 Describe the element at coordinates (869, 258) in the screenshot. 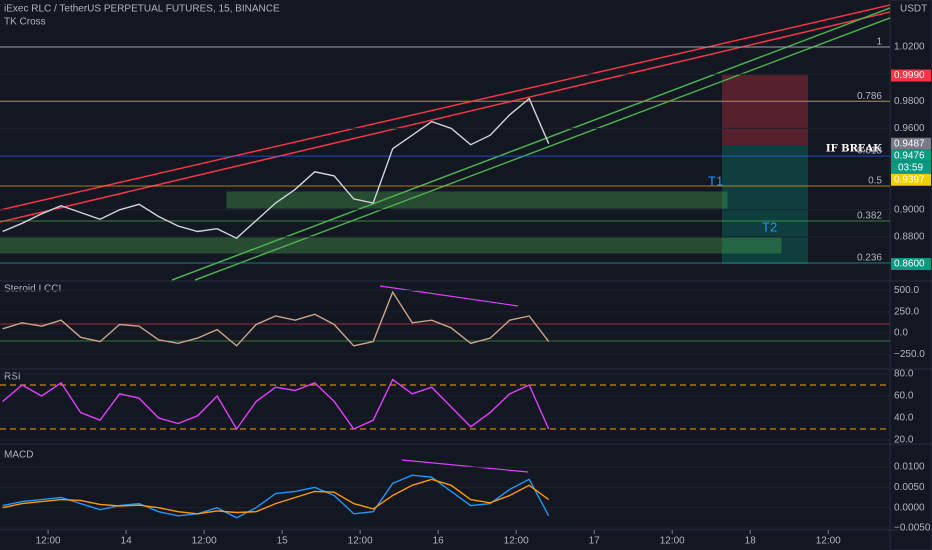

I see `fib-label: 0.236` at that location.